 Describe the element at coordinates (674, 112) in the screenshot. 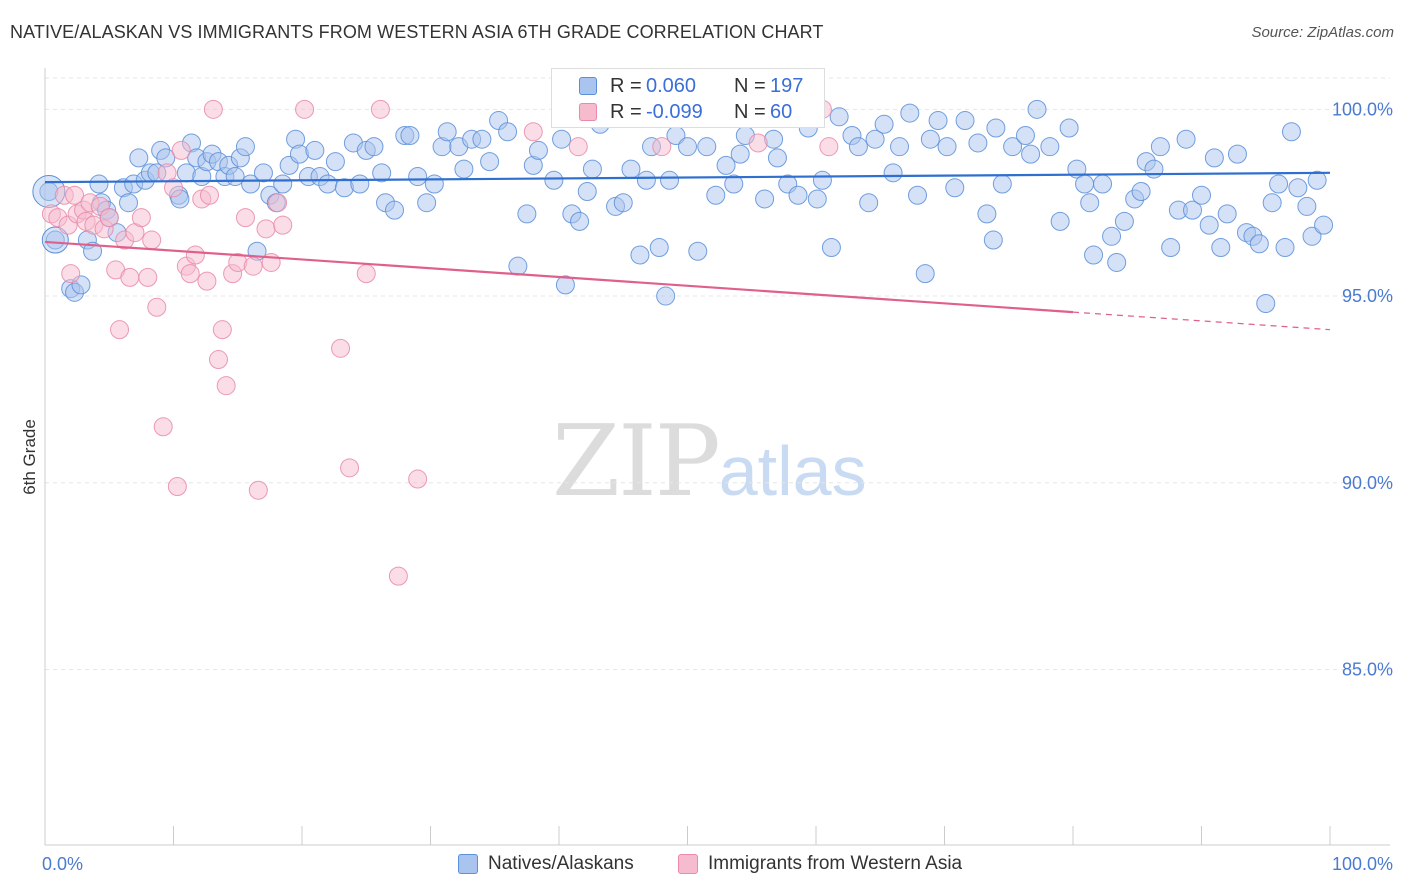

I see `r-value: -0.099` at that location.